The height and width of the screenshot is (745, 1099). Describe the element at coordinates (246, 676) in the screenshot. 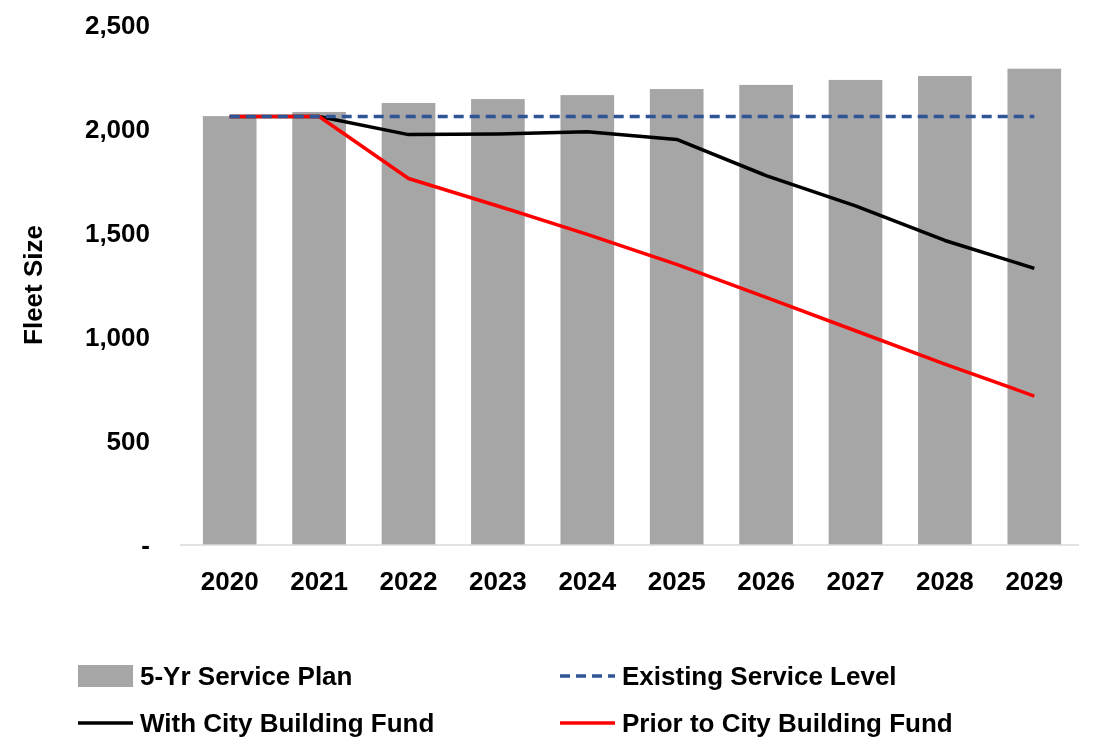

I see `legend-label: 5-Yr Service Plan` at that location.